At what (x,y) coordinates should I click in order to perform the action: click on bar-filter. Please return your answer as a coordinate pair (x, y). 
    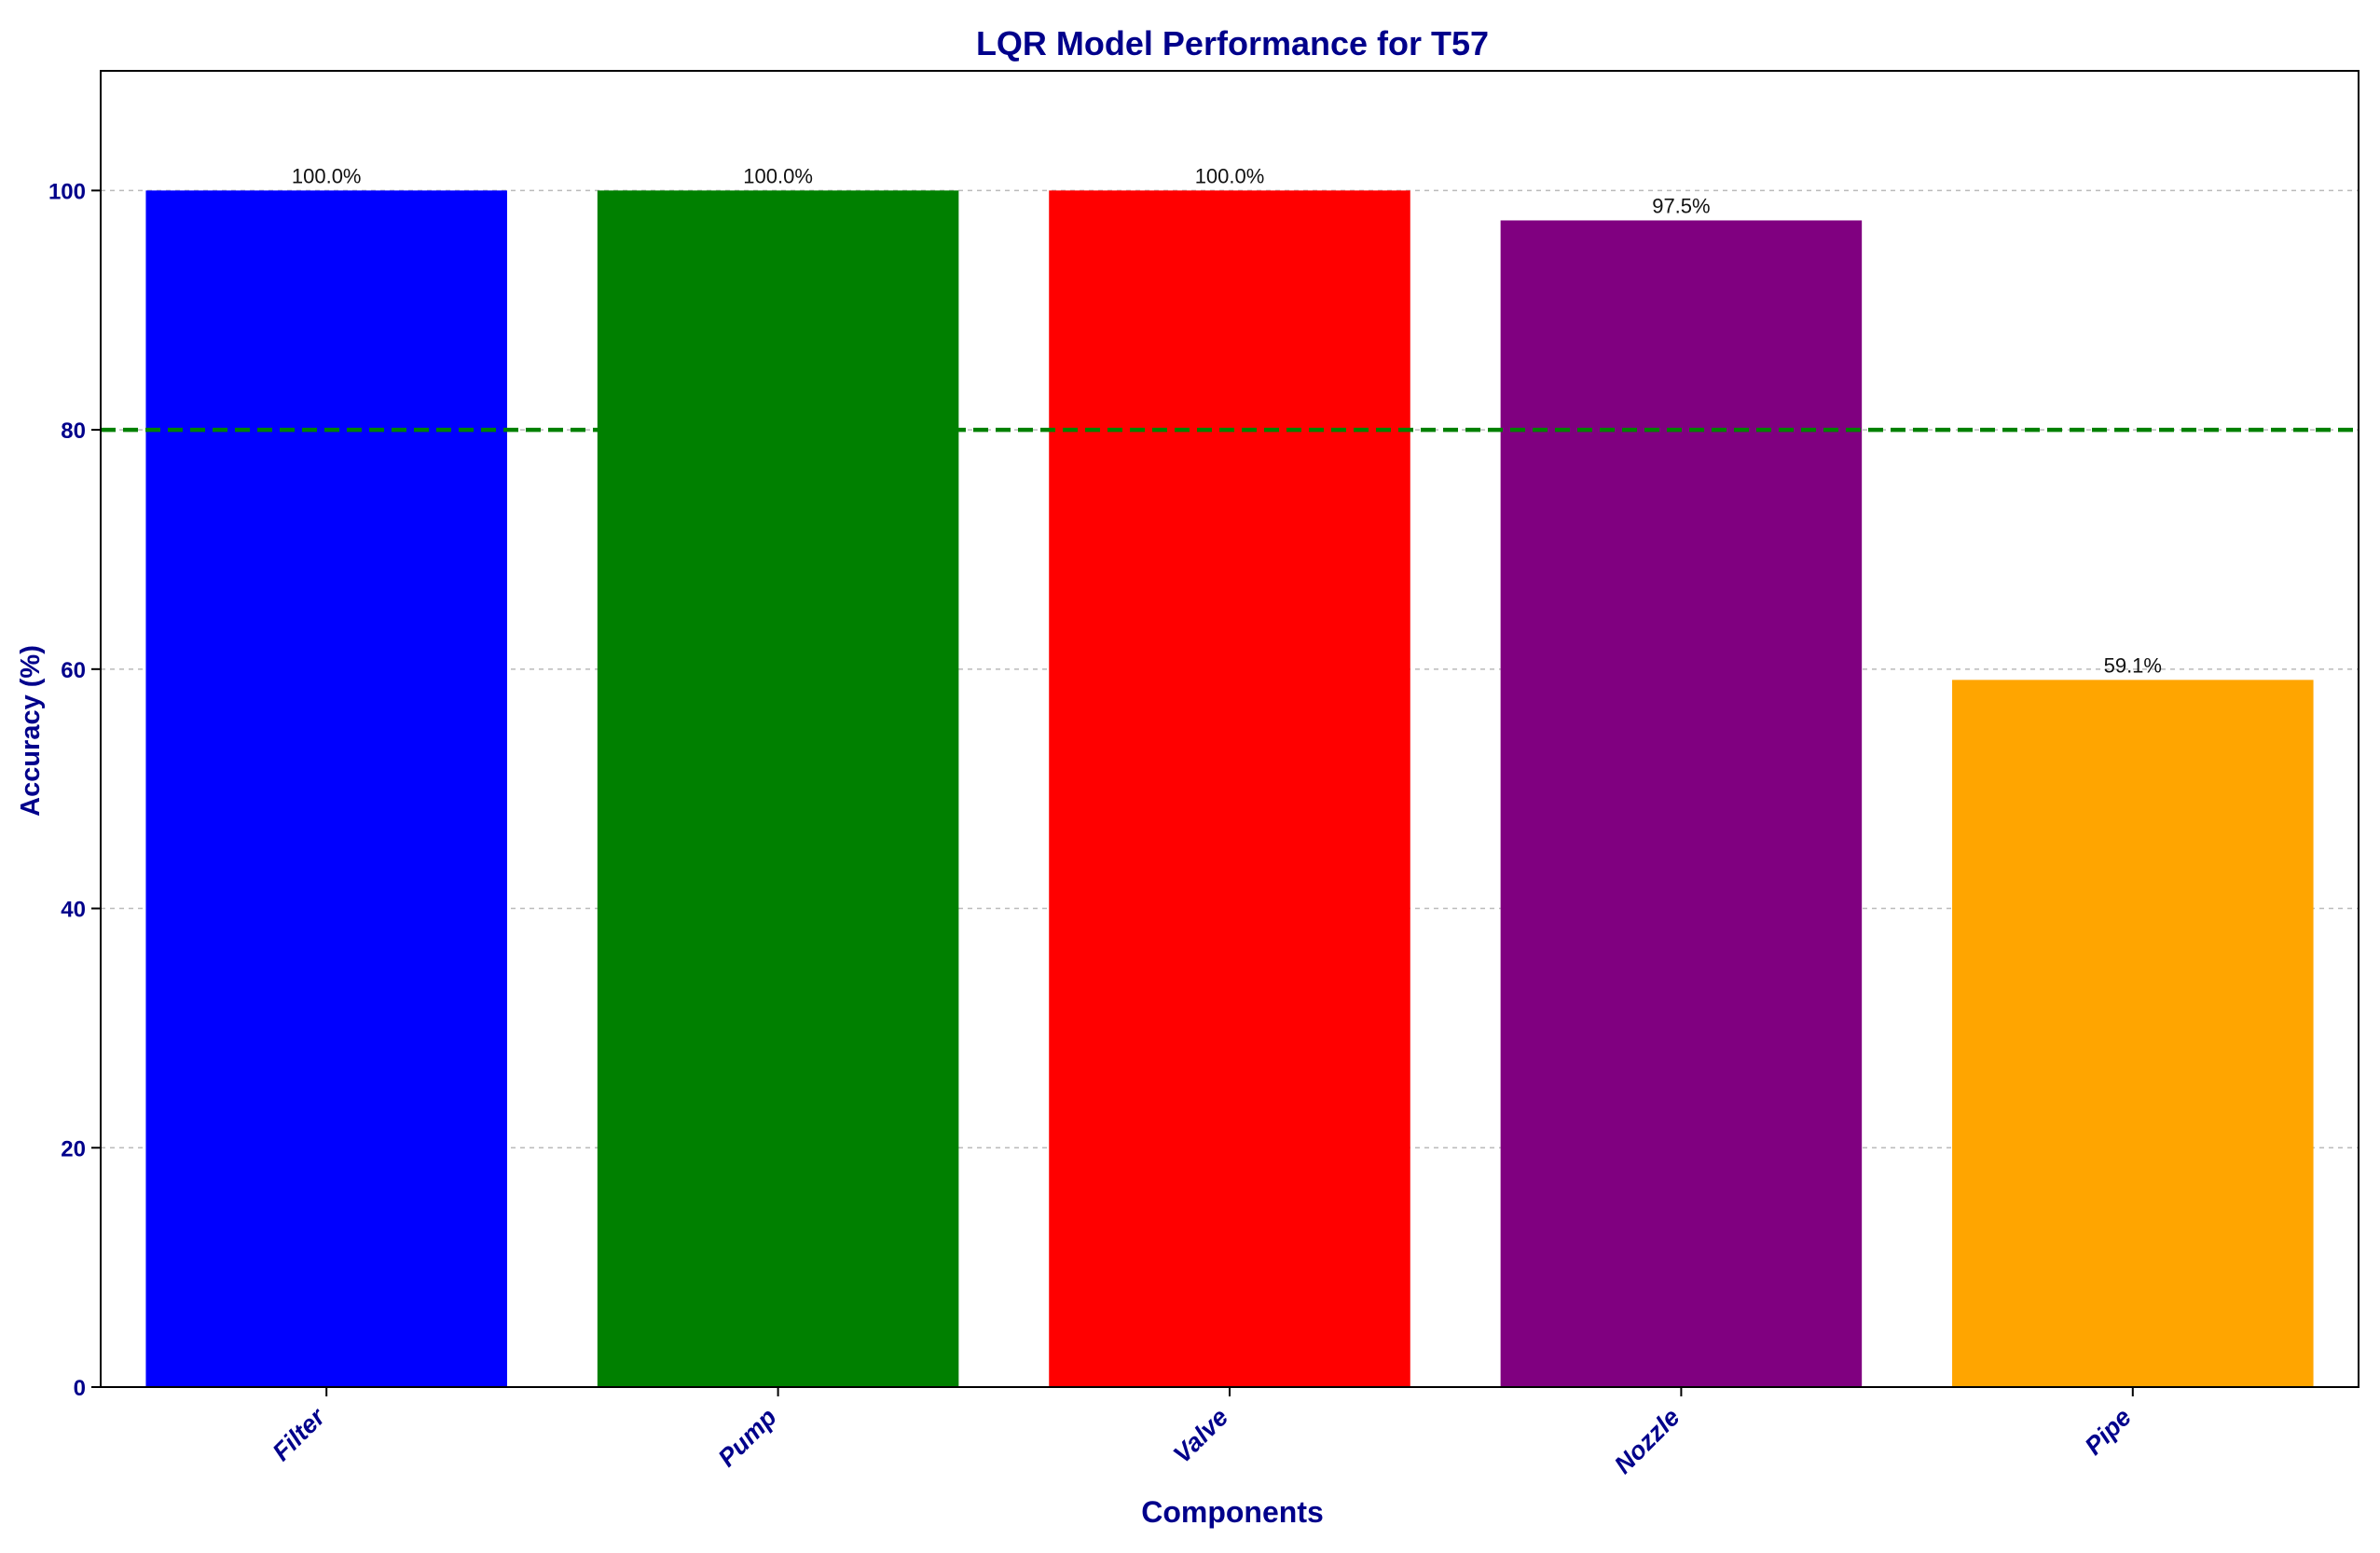
    Looking at the image, I should click on (326, 788).